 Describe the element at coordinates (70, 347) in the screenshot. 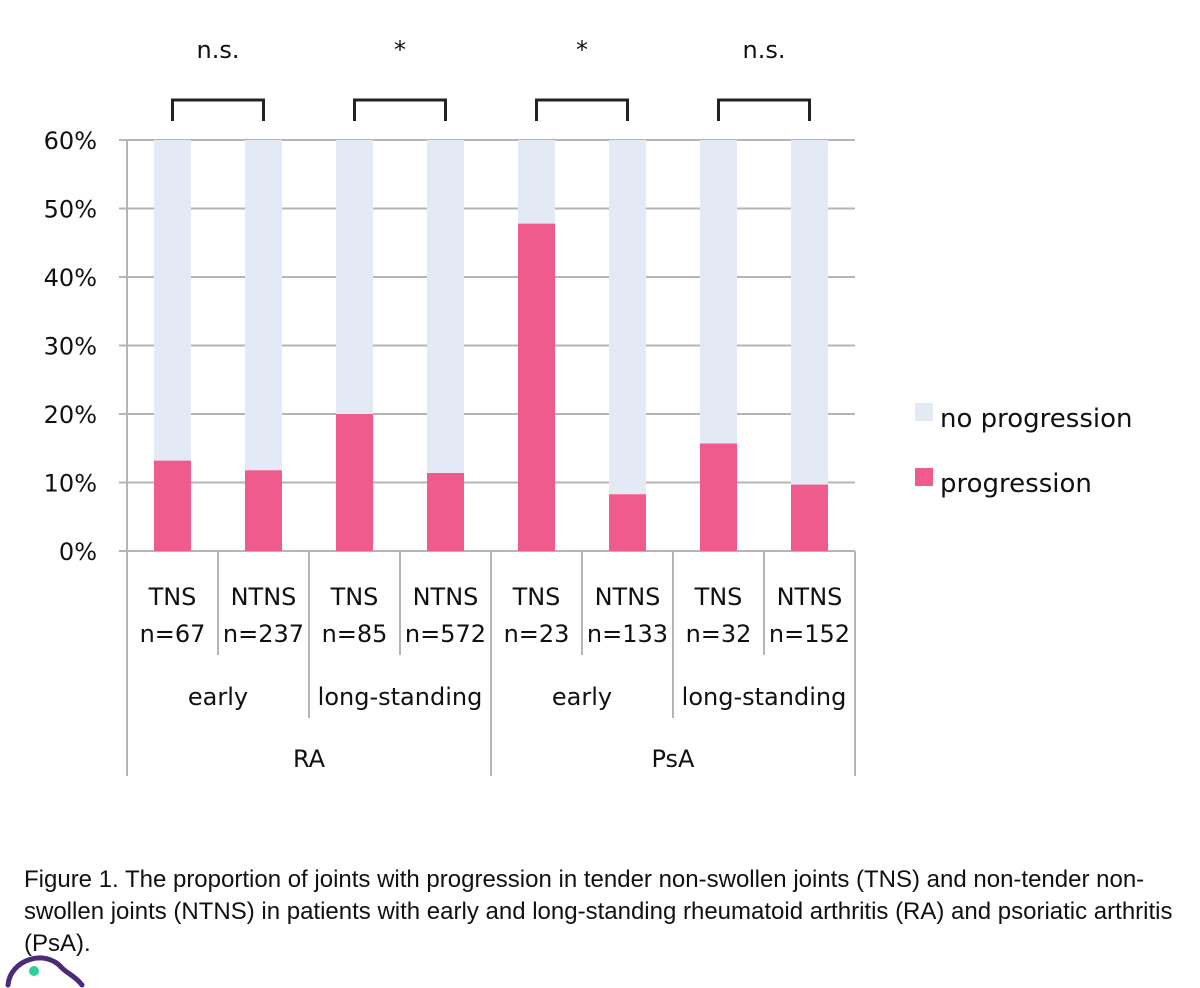

I see `y-tick-label: 30%` at that location.